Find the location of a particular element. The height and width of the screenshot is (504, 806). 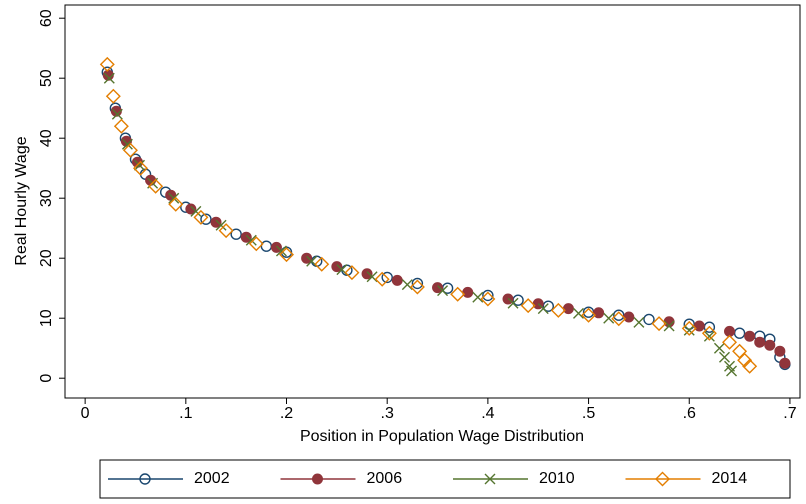

legend-label: 2006 is located at coordinates (385, 478).